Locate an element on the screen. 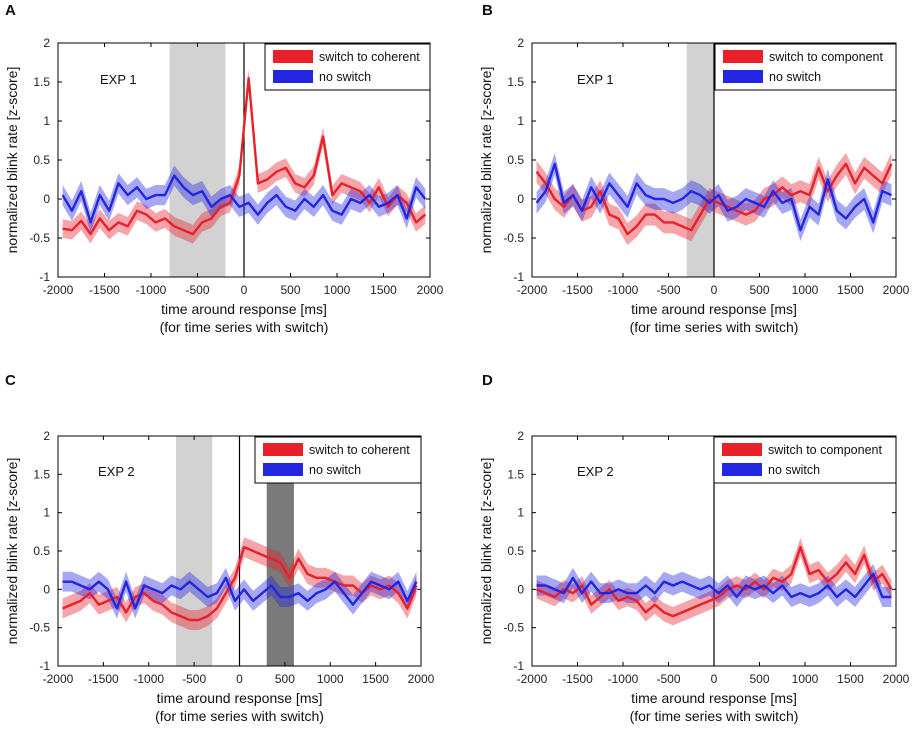 The height and width of the screenshot is (734, 919). legend-label: switch to component is located at coordinates (825, 450).